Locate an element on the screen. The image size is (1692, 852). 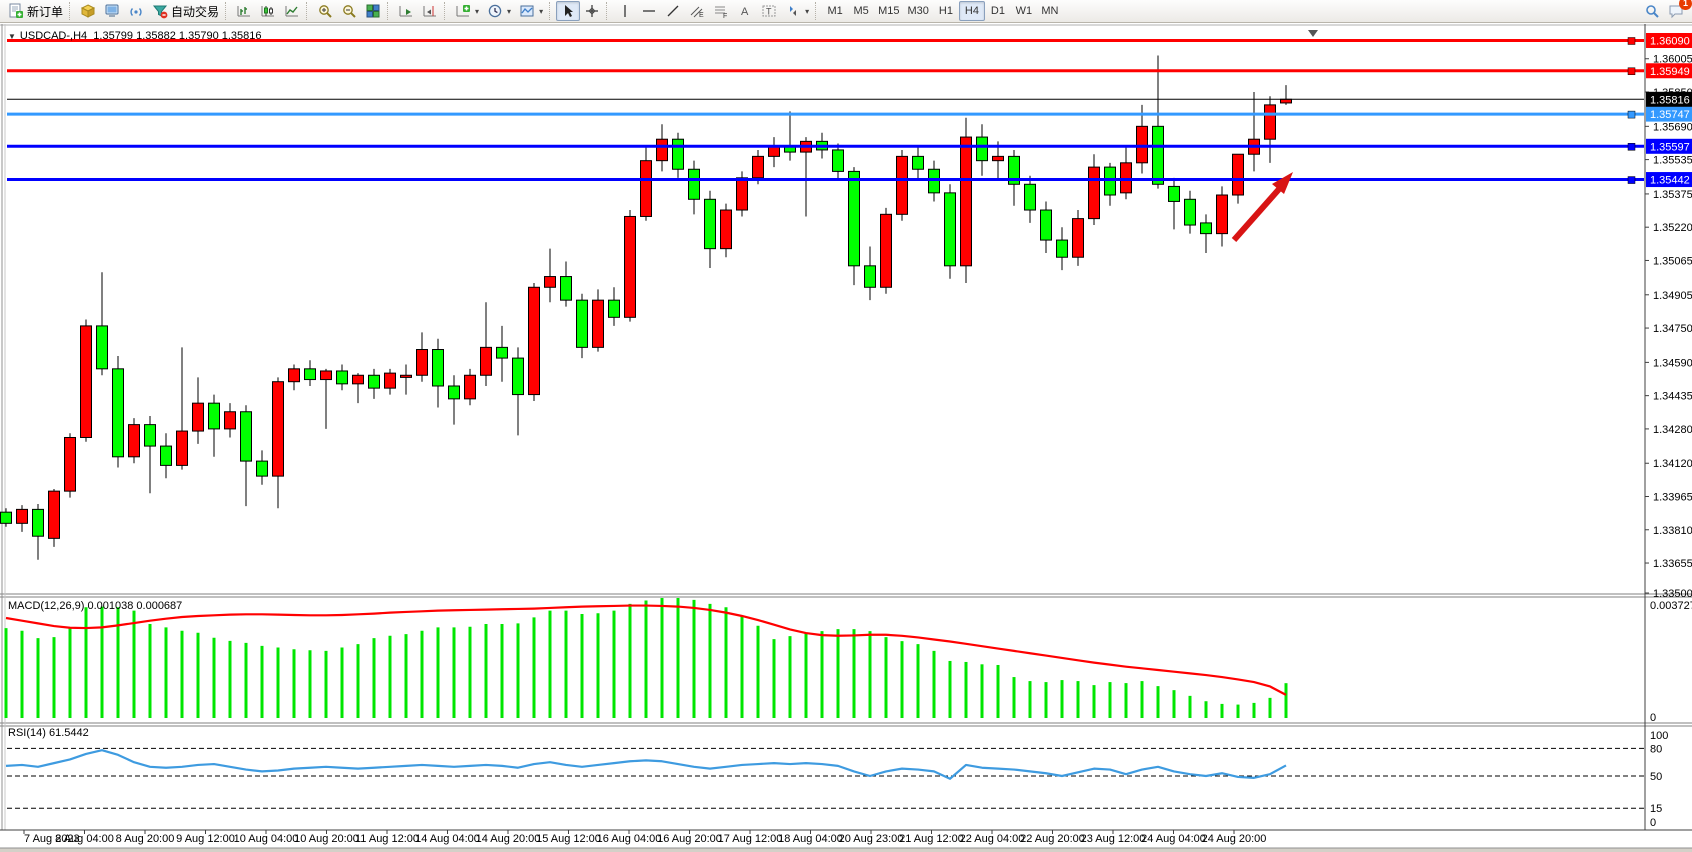
chat-button: 1 is located at coordinates (1678, 10).